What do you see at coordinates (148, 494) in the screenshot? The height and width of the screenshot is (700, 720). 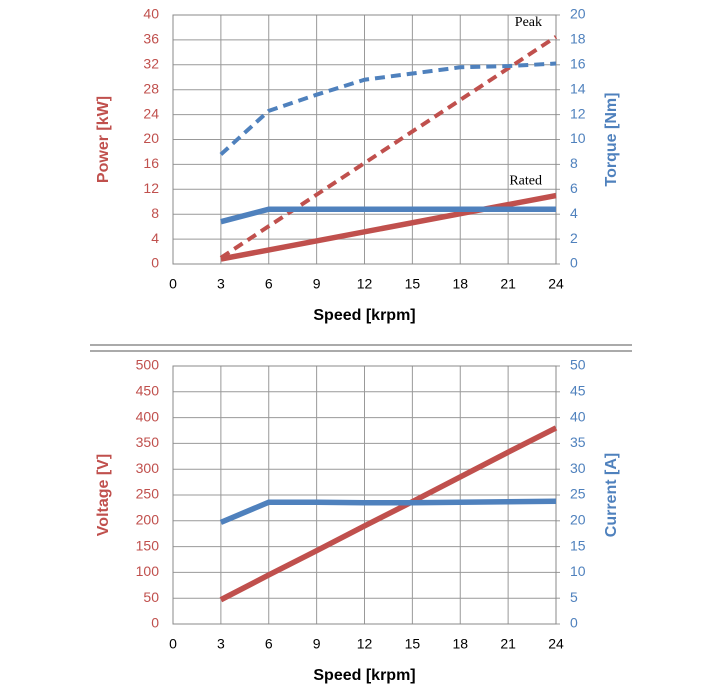 I see `y-tick-label: 250` at bounding box center [148, 494].